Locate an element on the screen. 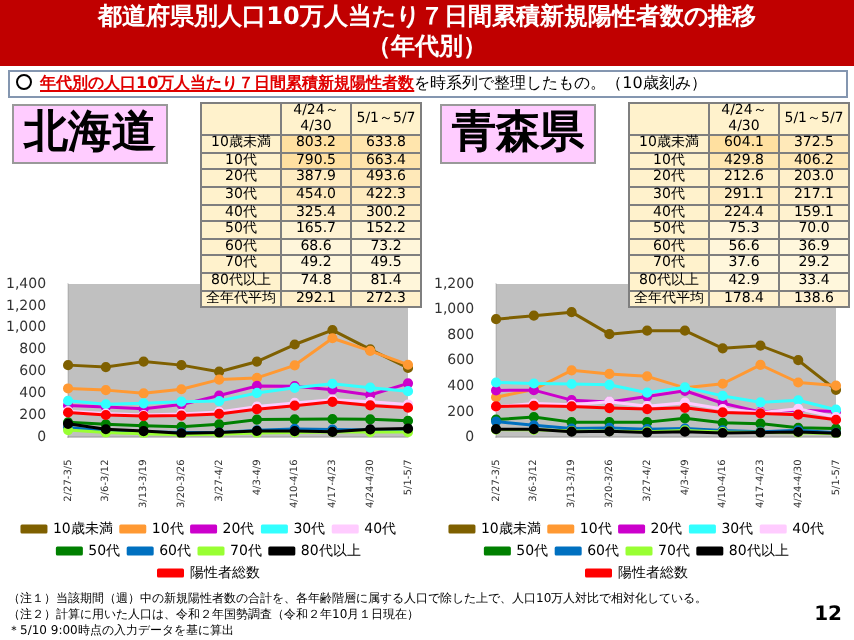 This screenshot has height=640, width=854. text: を時系列で整理したもの。（10歳刻み） is located at coordinates (560, 83).